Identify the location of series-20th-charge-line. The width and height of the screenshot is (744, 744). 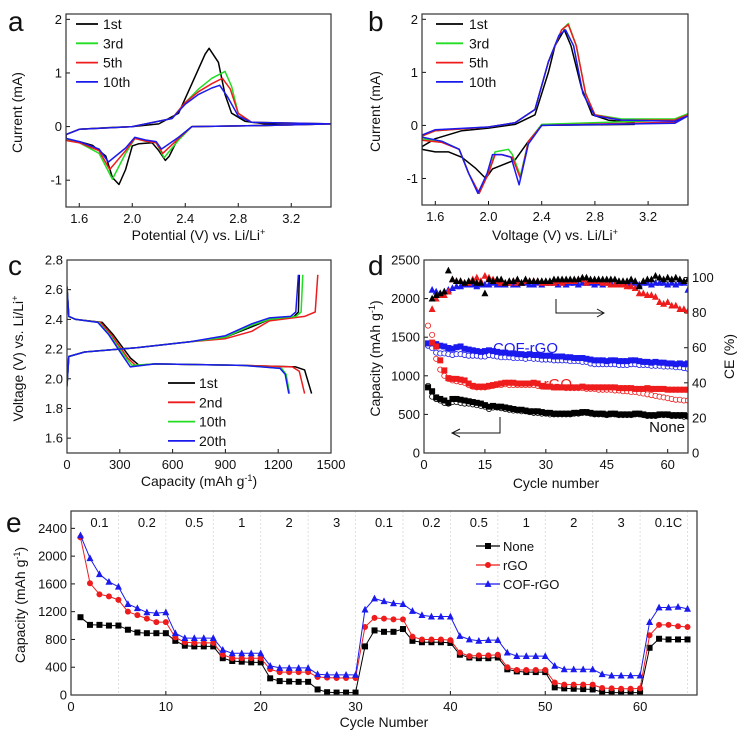
(183, 330).